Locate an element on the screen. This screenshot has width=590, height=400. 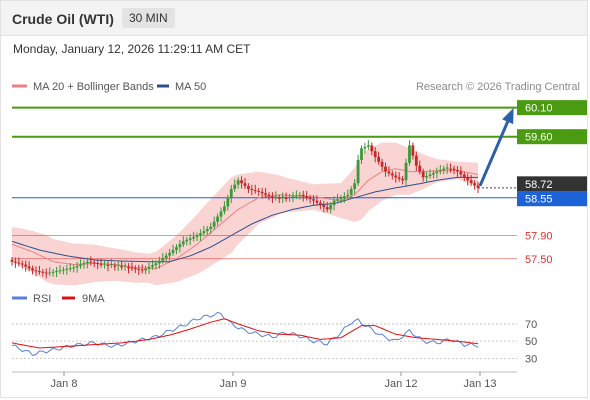
x-tick-label: Jan 12 is located at coordinates (400, 384).